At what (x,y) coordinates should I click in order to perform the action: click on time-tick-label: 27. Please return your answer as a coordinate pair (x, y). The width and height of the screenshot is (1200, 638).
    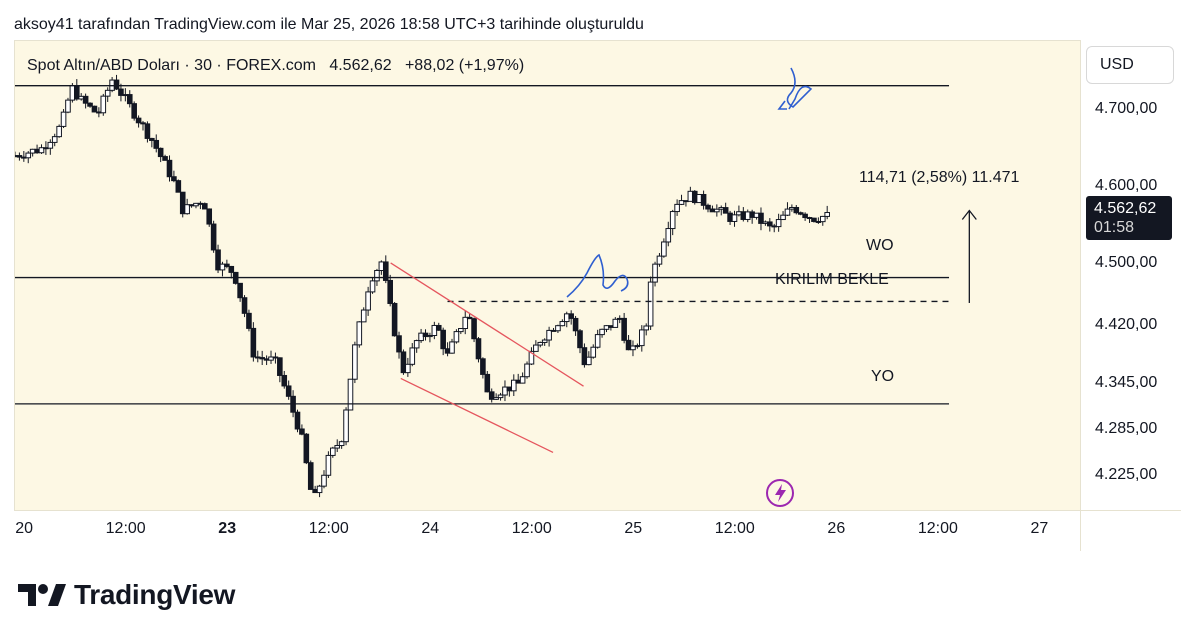
    Looking at the image, I should click on (1039, 528).